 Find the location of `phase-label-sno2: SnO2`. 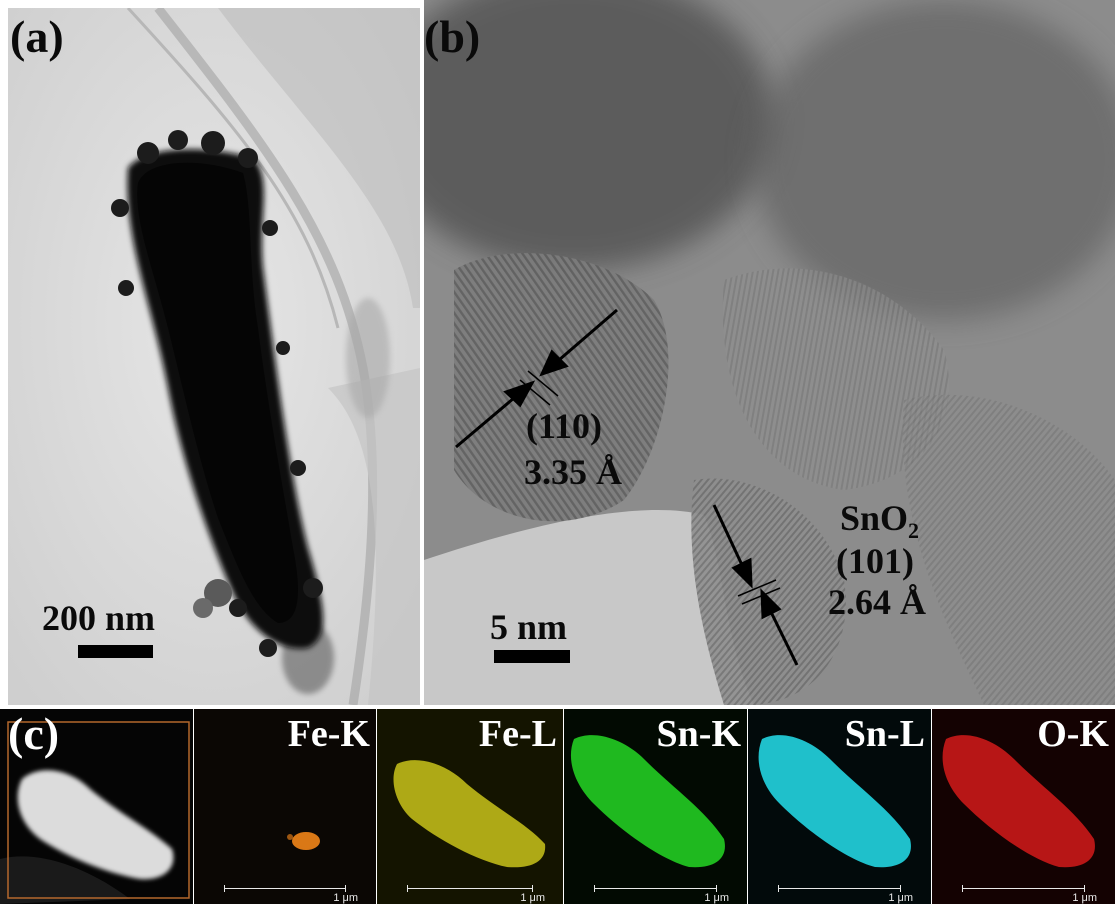

phase-label-sno2: SnO2 is located at coordinates (879, 521).